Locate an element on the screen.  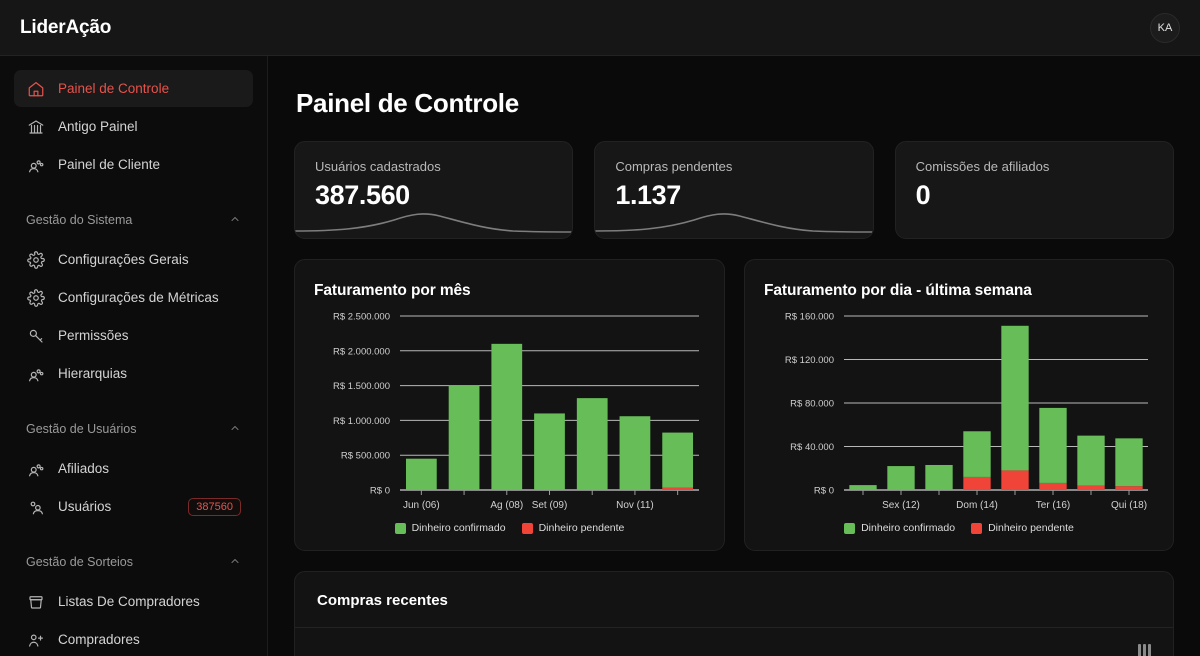
chart-title: Faturamento por dia - última semana is located at coordinates (898, 290).